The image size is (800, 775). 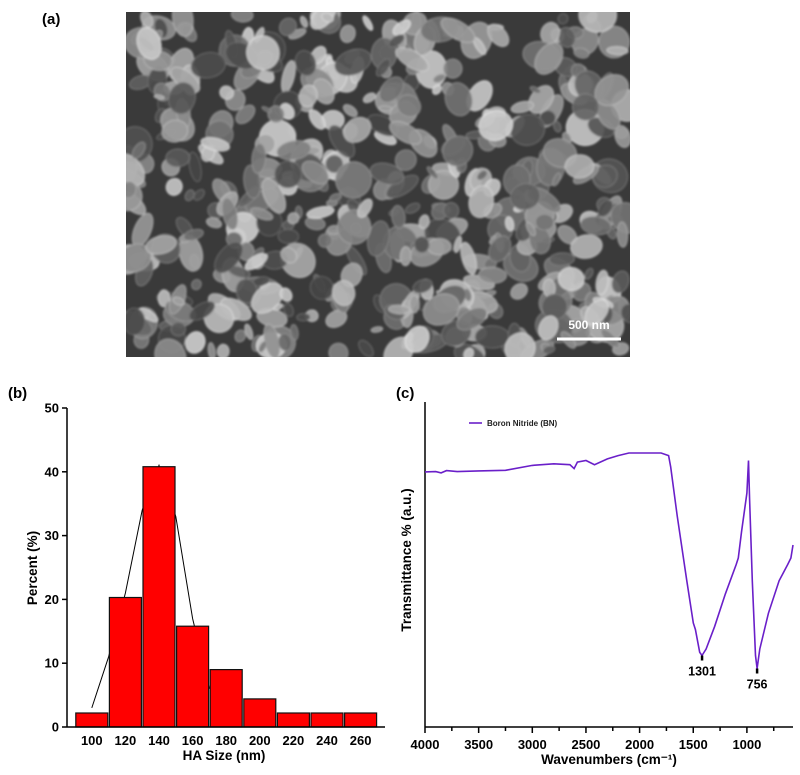 I want to click on y-axis-label: Transmittance % (a.u.), so click(x=406, y=559).